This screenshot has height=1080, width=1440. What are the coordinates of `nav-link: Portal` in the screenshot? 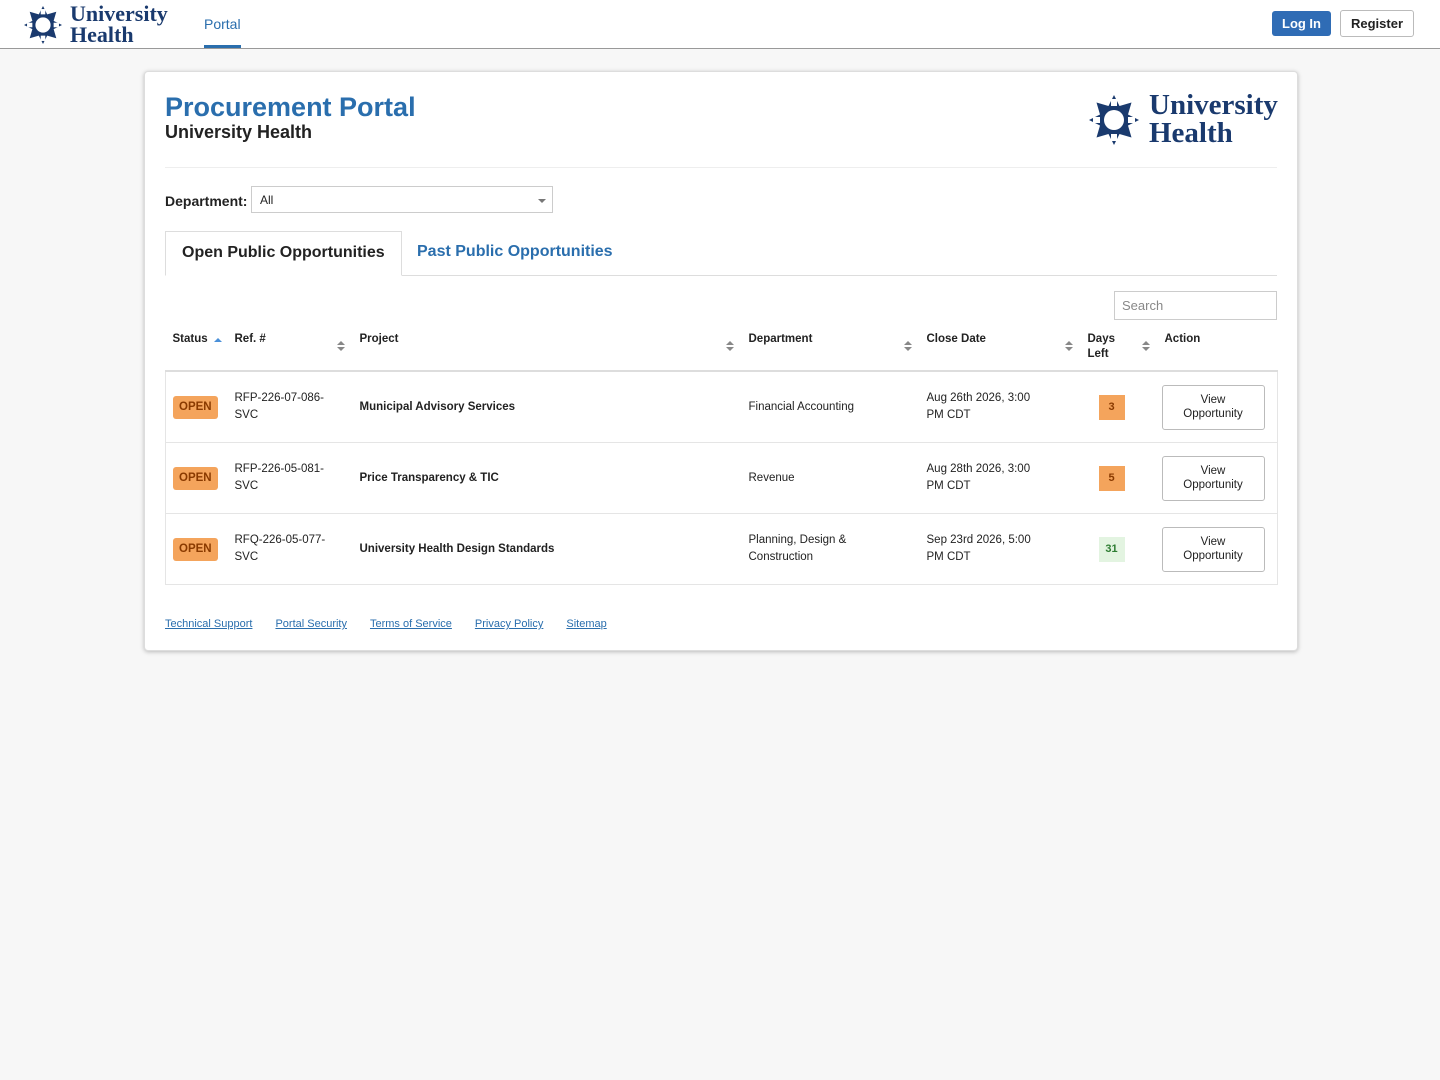 It's located at (222, 24).